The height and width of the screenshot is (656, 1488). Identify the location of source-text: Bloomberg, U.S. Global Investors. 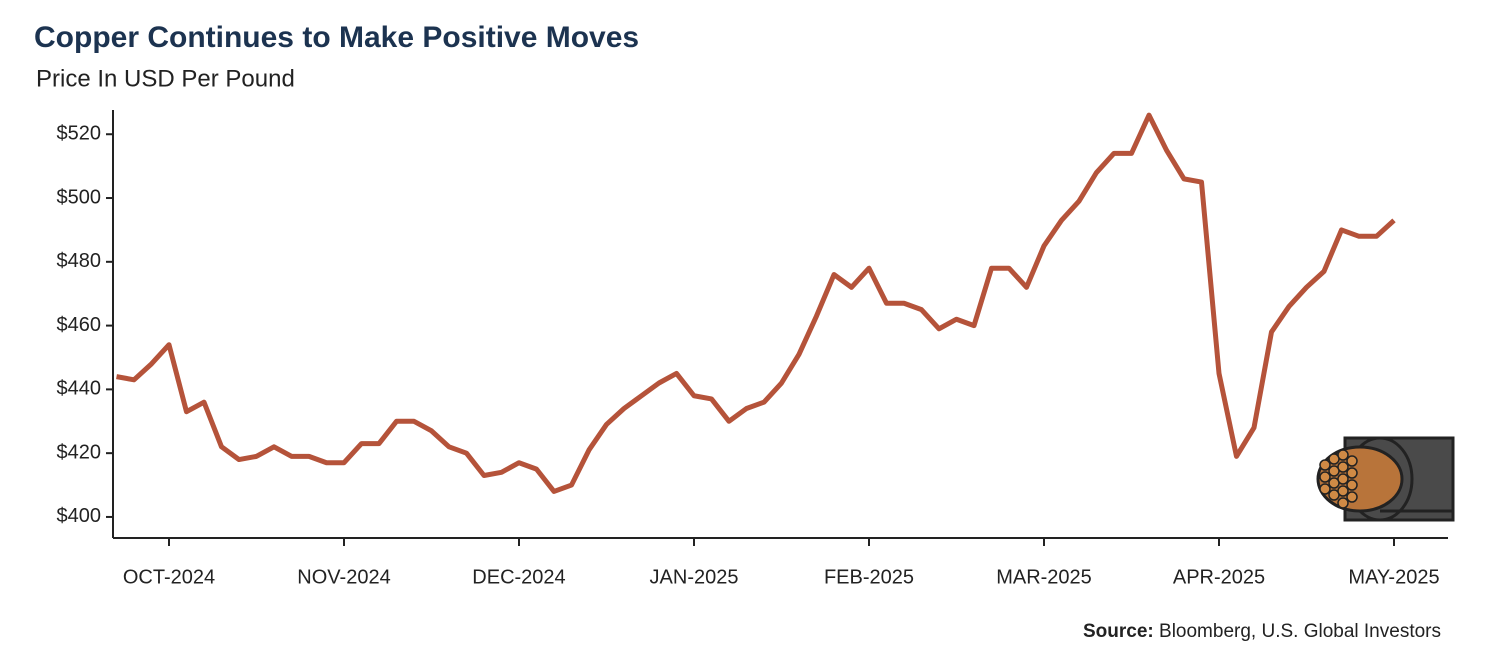
(1300, 631).